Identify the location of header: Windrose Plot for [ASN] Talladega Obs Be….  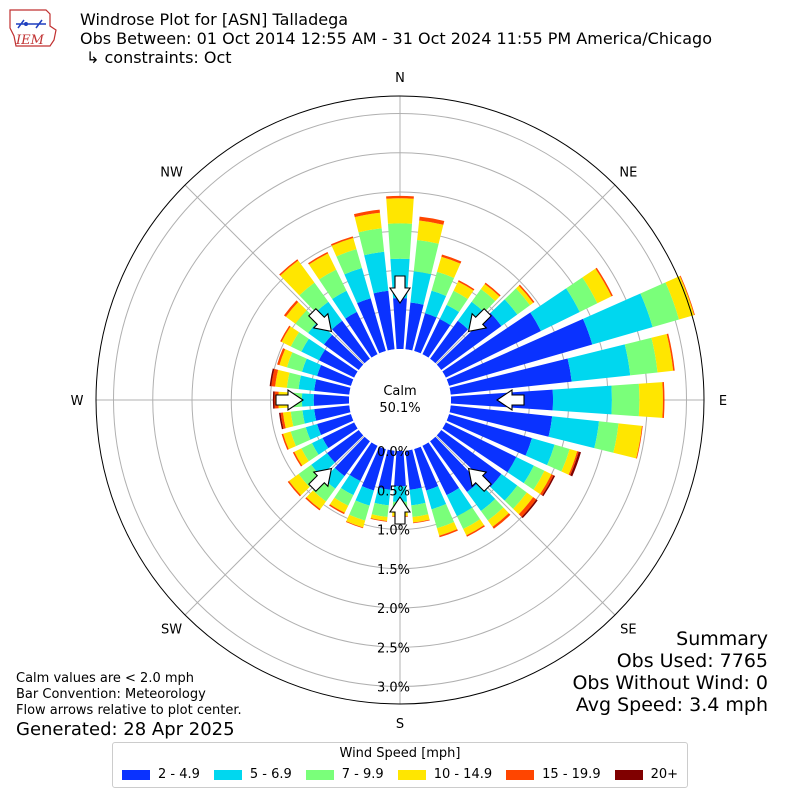
(396, 38).